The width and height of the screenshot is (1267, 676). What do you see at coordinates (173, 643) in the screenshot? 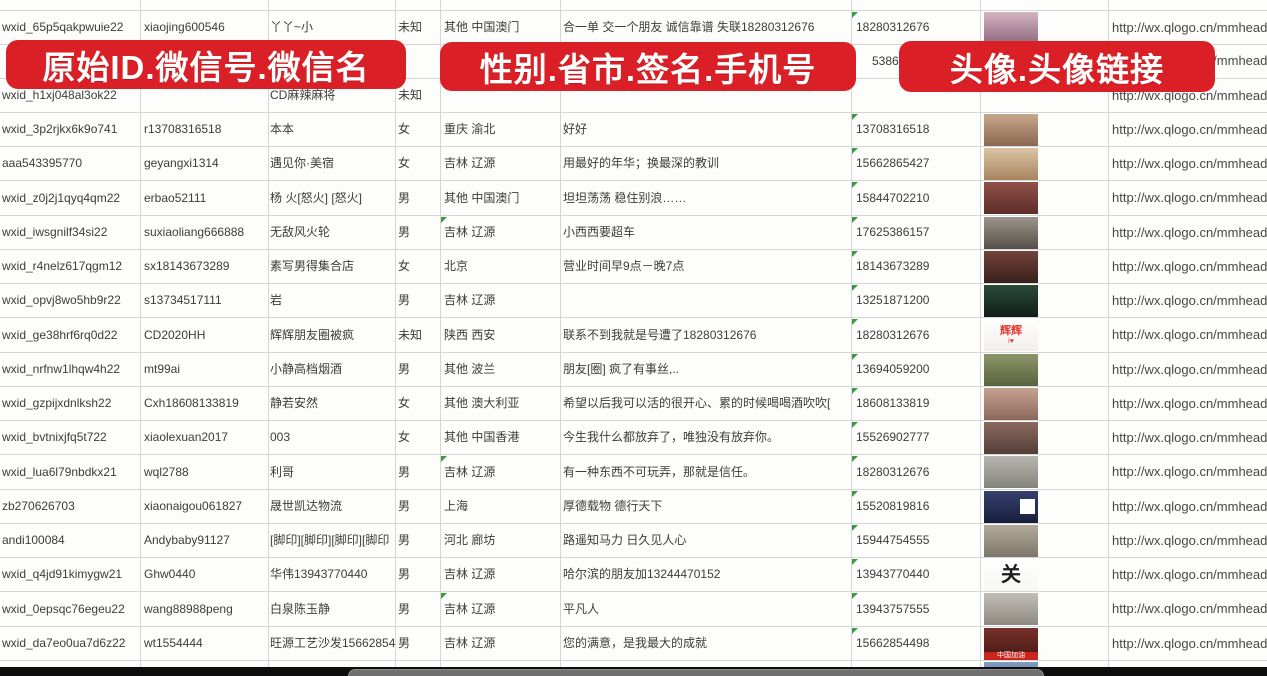
I see `cell-id: wt1554444` at bounding box center [173, 643].